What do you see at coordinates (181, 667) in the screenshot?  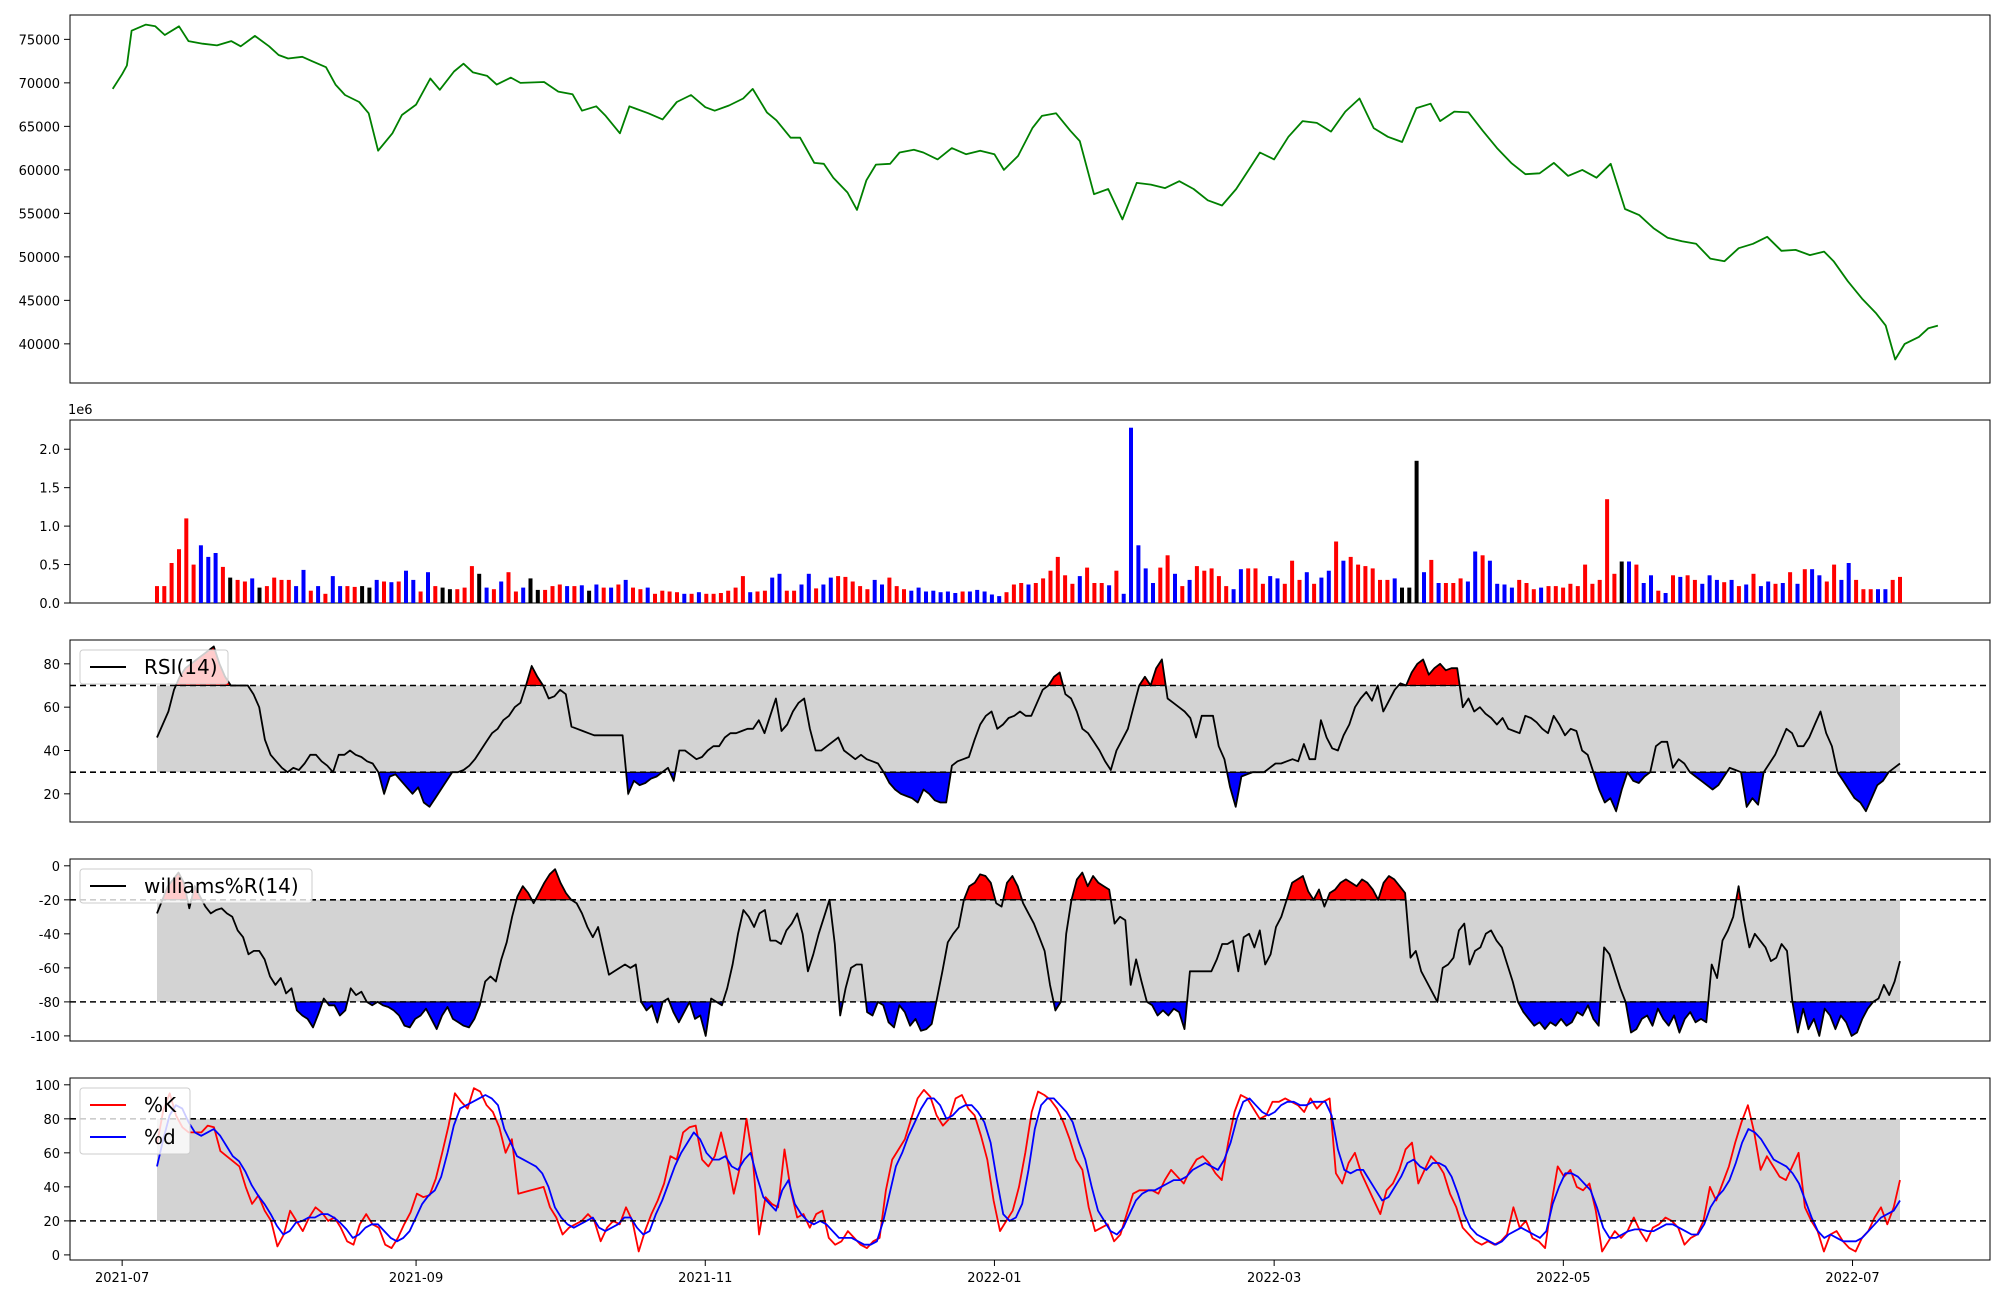 I see `rsi-legend-label: RSI(14)` at bounding box center [181, 667].